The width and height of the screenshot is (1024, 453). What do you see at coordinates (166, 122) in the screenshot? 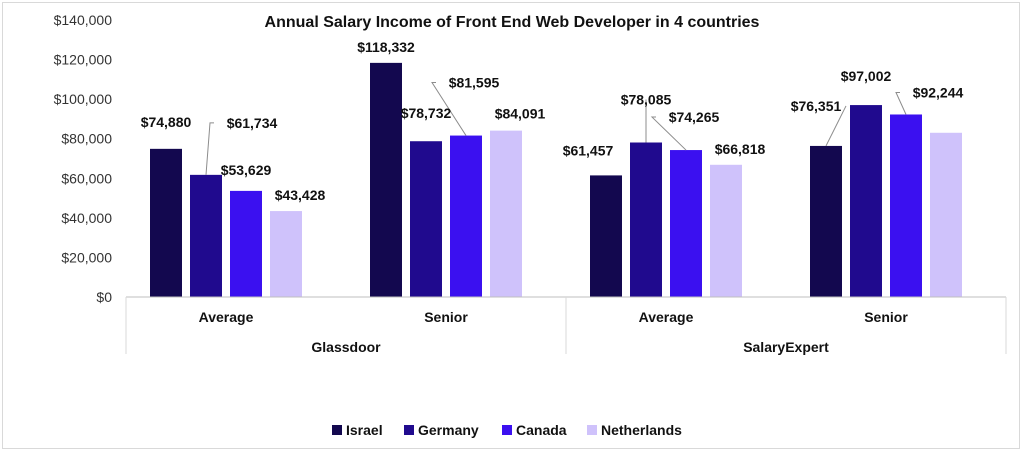
I see `data-label: $74,880` at bounding box center [166, 122].